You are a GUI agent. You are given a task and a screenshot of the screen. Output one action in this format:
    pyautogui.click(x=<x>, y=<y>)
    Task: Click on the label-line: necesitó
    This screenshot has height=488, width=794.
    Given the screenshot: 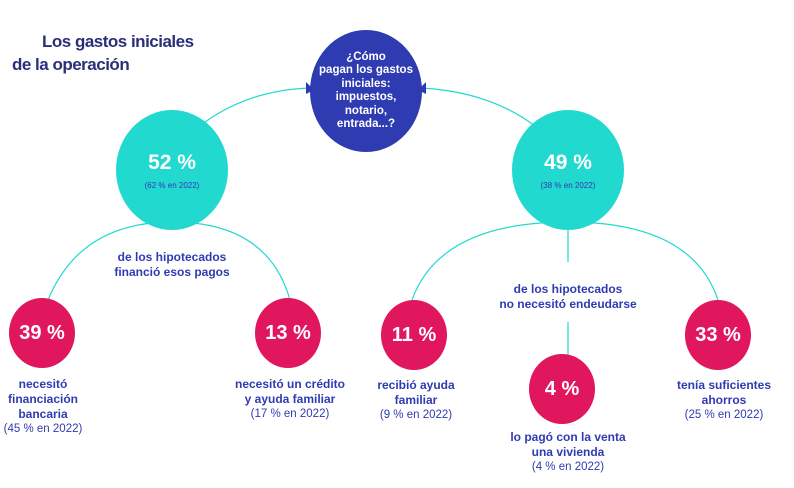 What is the action you would take?
    pyautogui.click(x=43, y=384)
    